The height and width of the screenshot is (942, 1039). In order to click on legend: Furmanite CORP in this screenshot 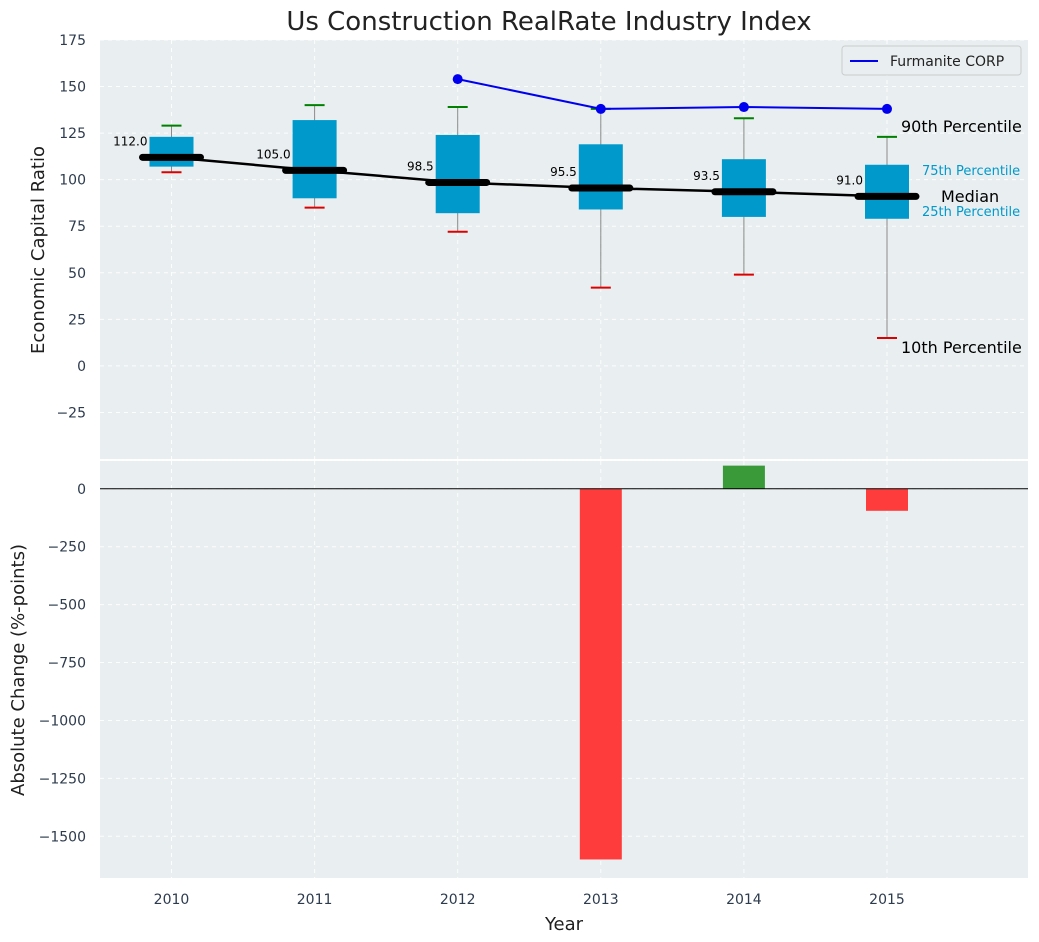, I will do `click(931, 60)`.